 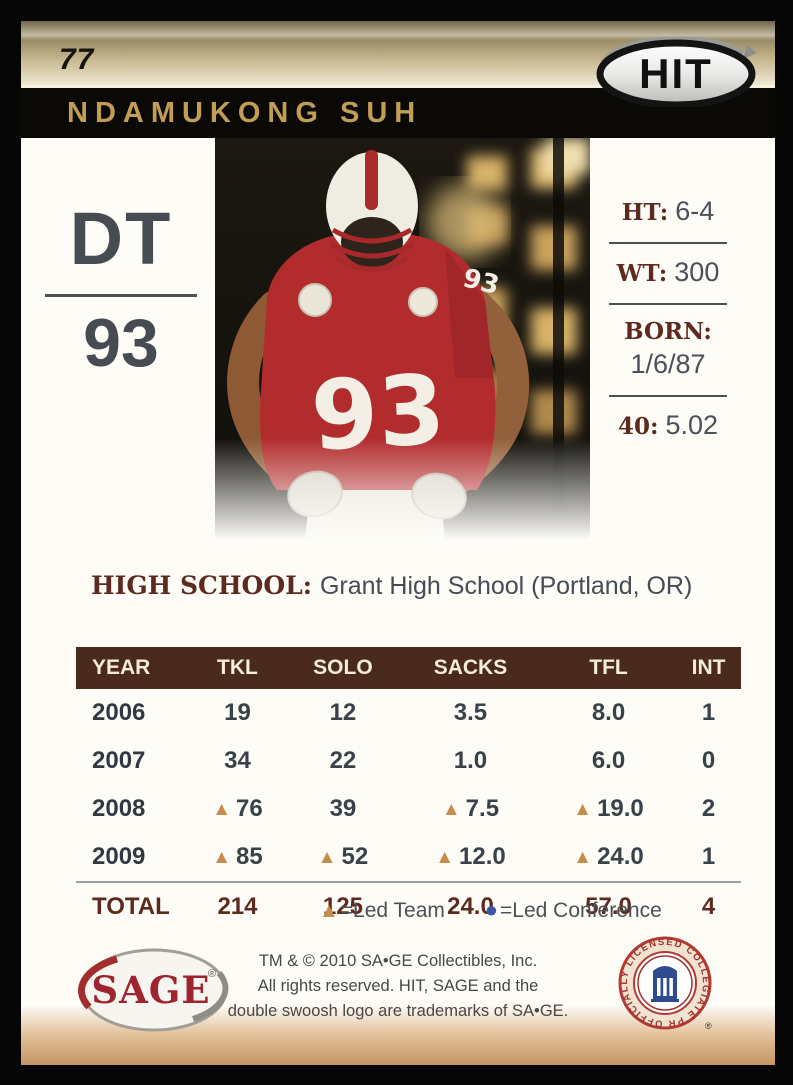 What do you see at coordinates (119, 760) in the screenshot?
I see `stats-year-cell: 2007` at bounding box center [119, 760].